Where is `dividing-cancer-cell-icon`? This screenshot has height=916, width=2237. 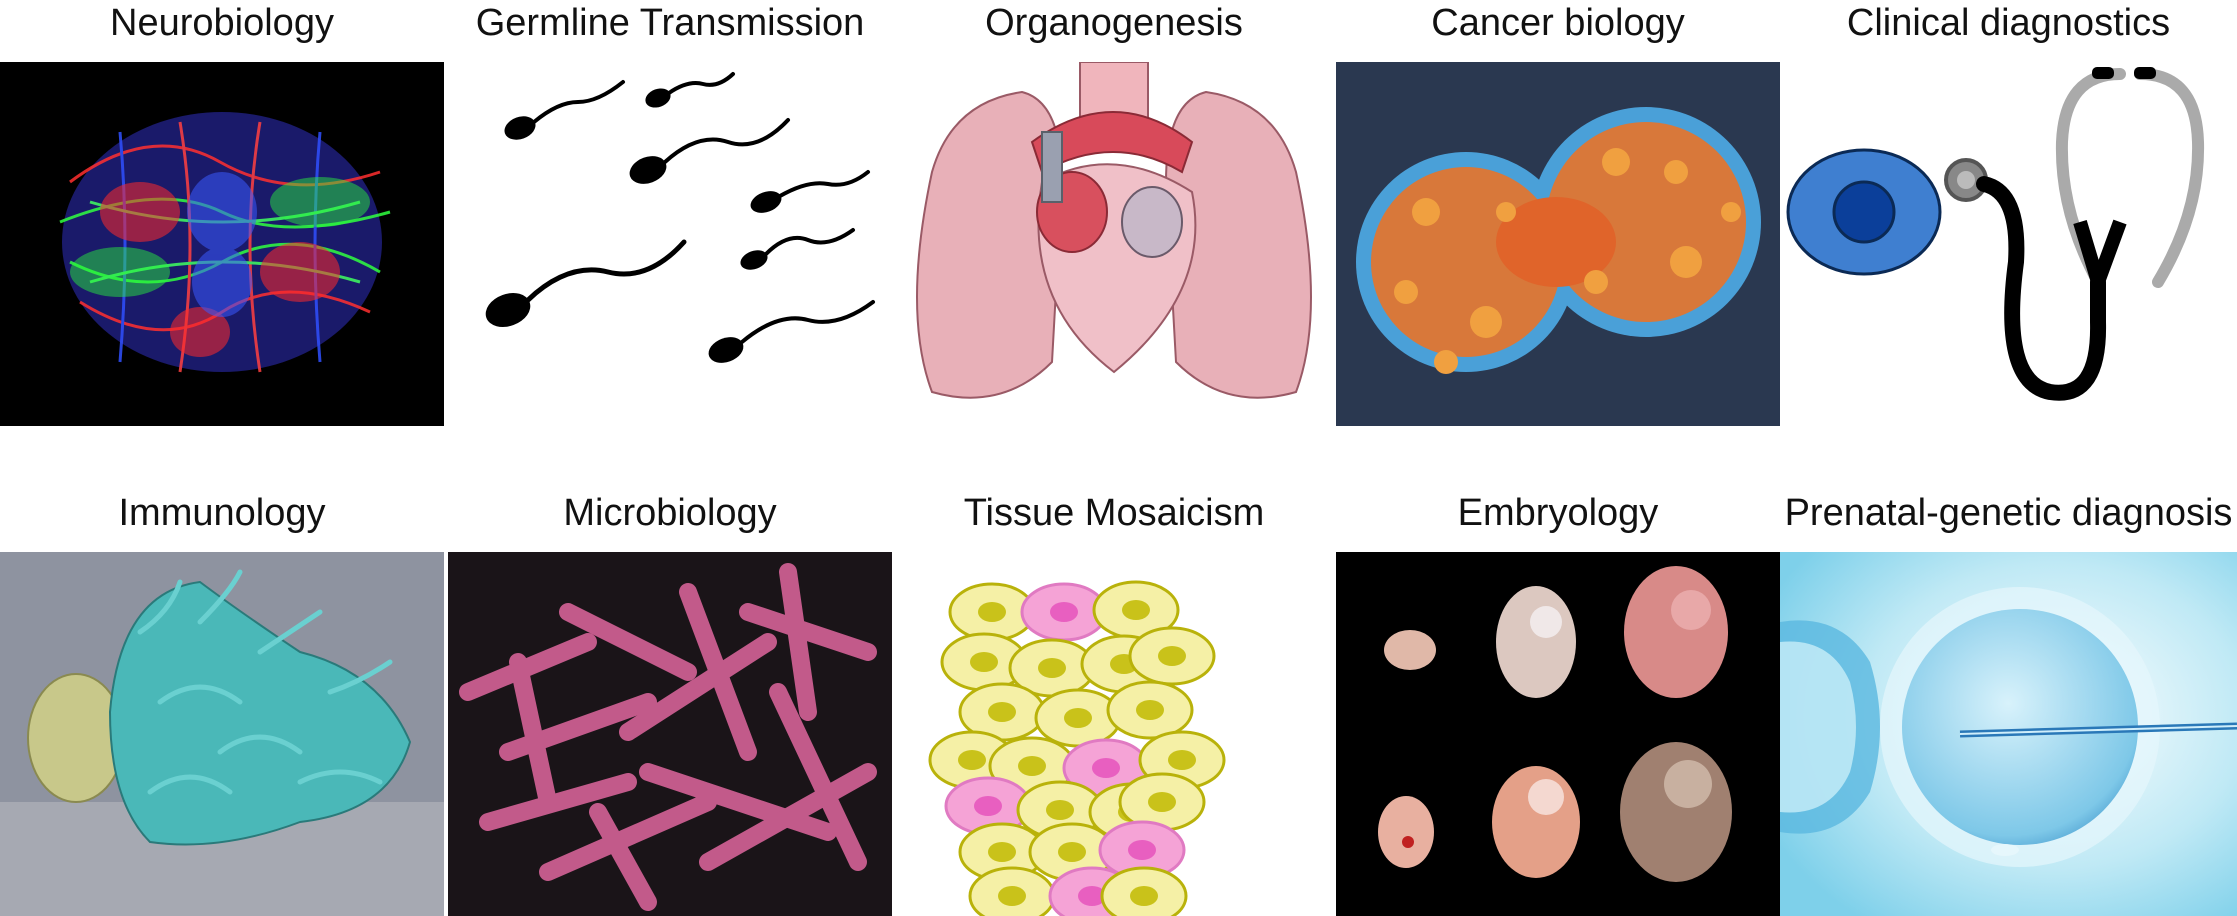 dividing-cancer-cell-icon is located at coordinates (1558, 244).